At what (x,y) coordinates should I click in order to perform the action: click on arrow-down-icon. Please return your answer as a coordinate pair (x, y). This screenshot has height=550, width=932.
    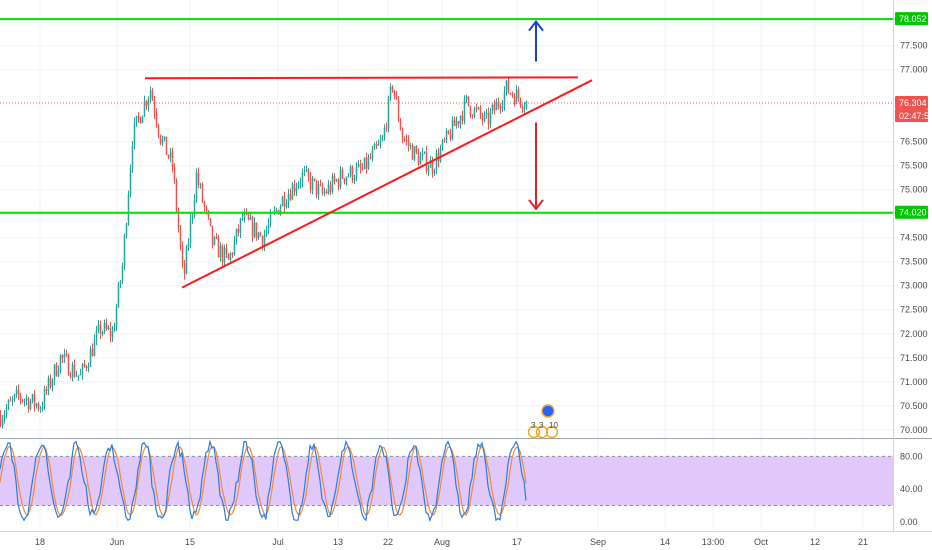
    Looking at the image, I should click on (536, 166).